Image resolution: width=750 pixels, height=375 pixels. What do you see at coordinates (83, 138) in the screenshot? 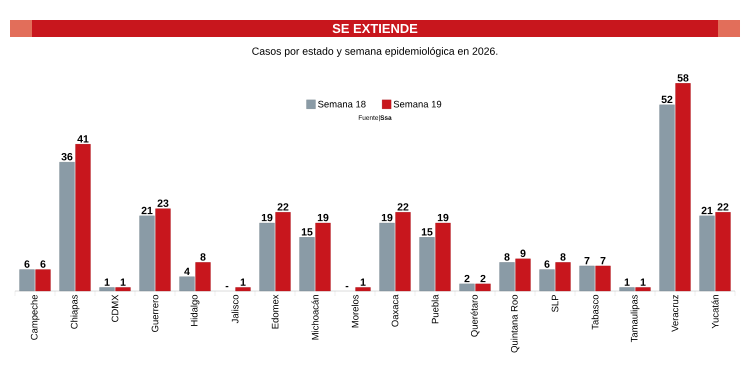
I see `data-label: 41` at bounding box center [83, 138].